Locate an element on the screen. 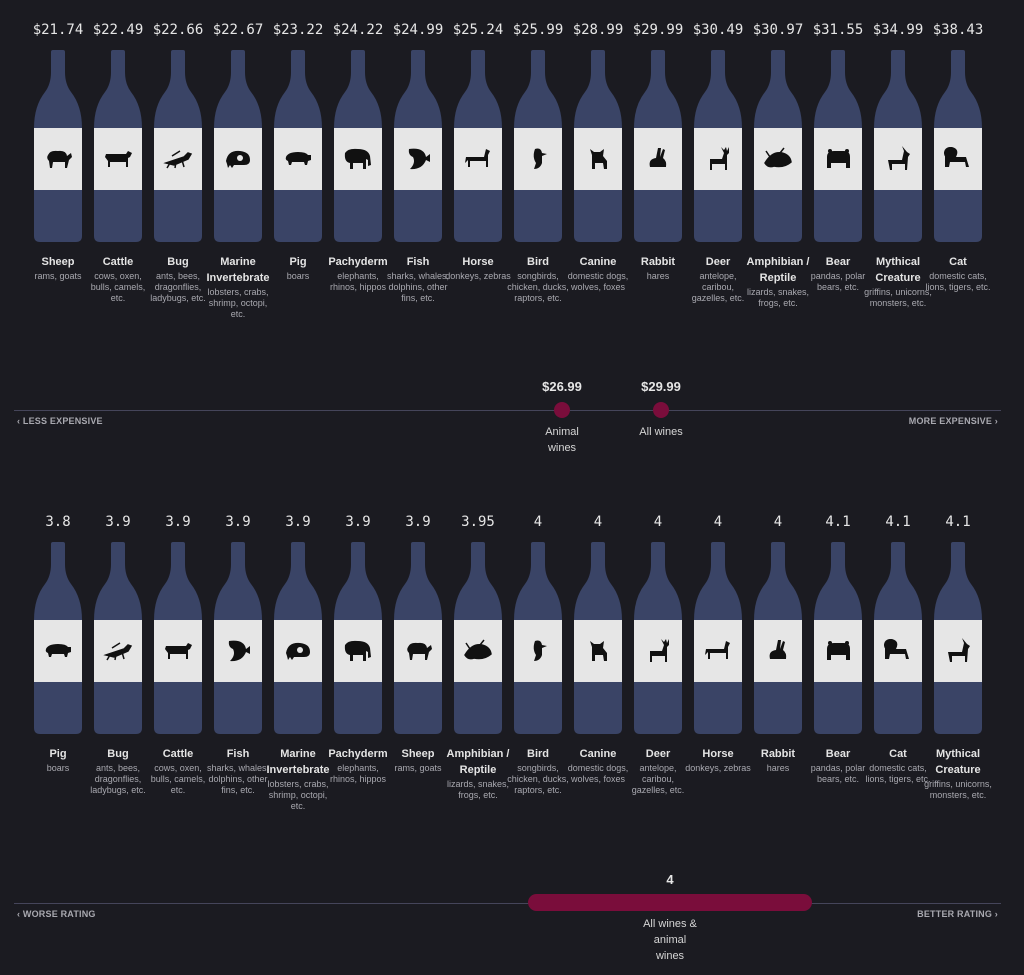 This screenshot has height=975, width=1024. fish-icon is located at coordinates (418, 161).